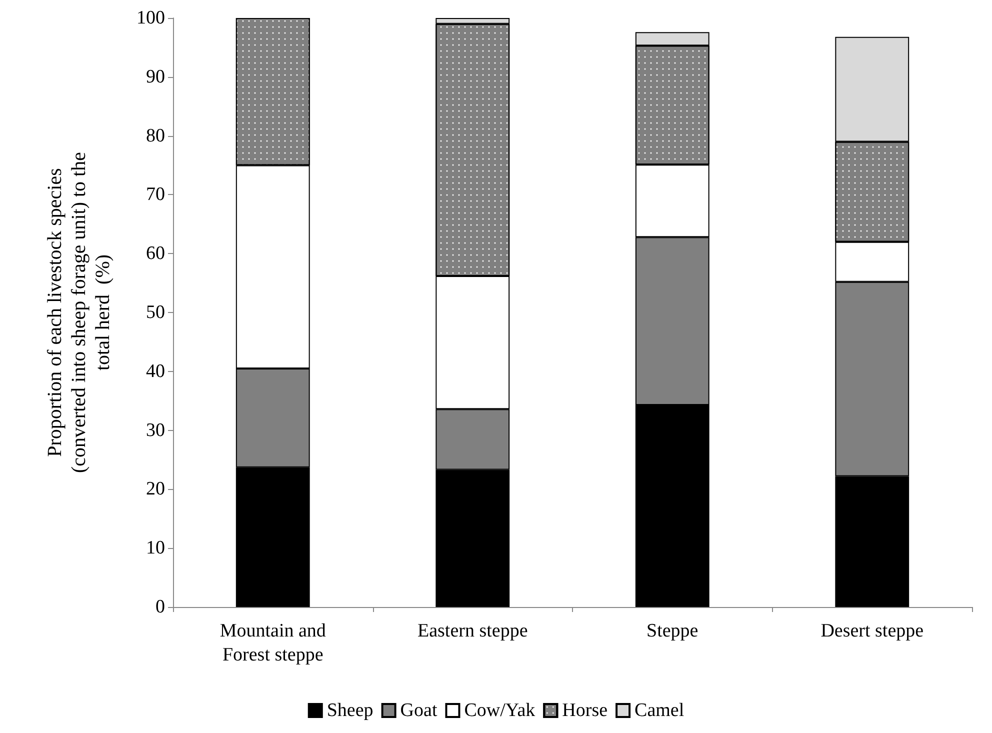 This screenshot has width=992, height=733. What do you see at coordinates (150, 18) in the screenshot?
I see `y-tick-label: 100` at bounding box center [150, 18].